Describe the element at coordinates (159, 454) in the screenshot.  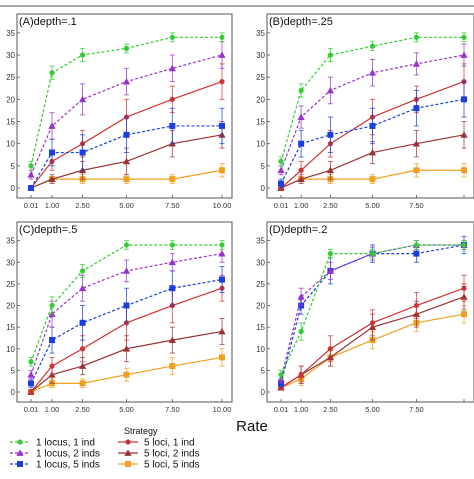
I see `legend-entry: 5 loci, 2 inds` at that location.